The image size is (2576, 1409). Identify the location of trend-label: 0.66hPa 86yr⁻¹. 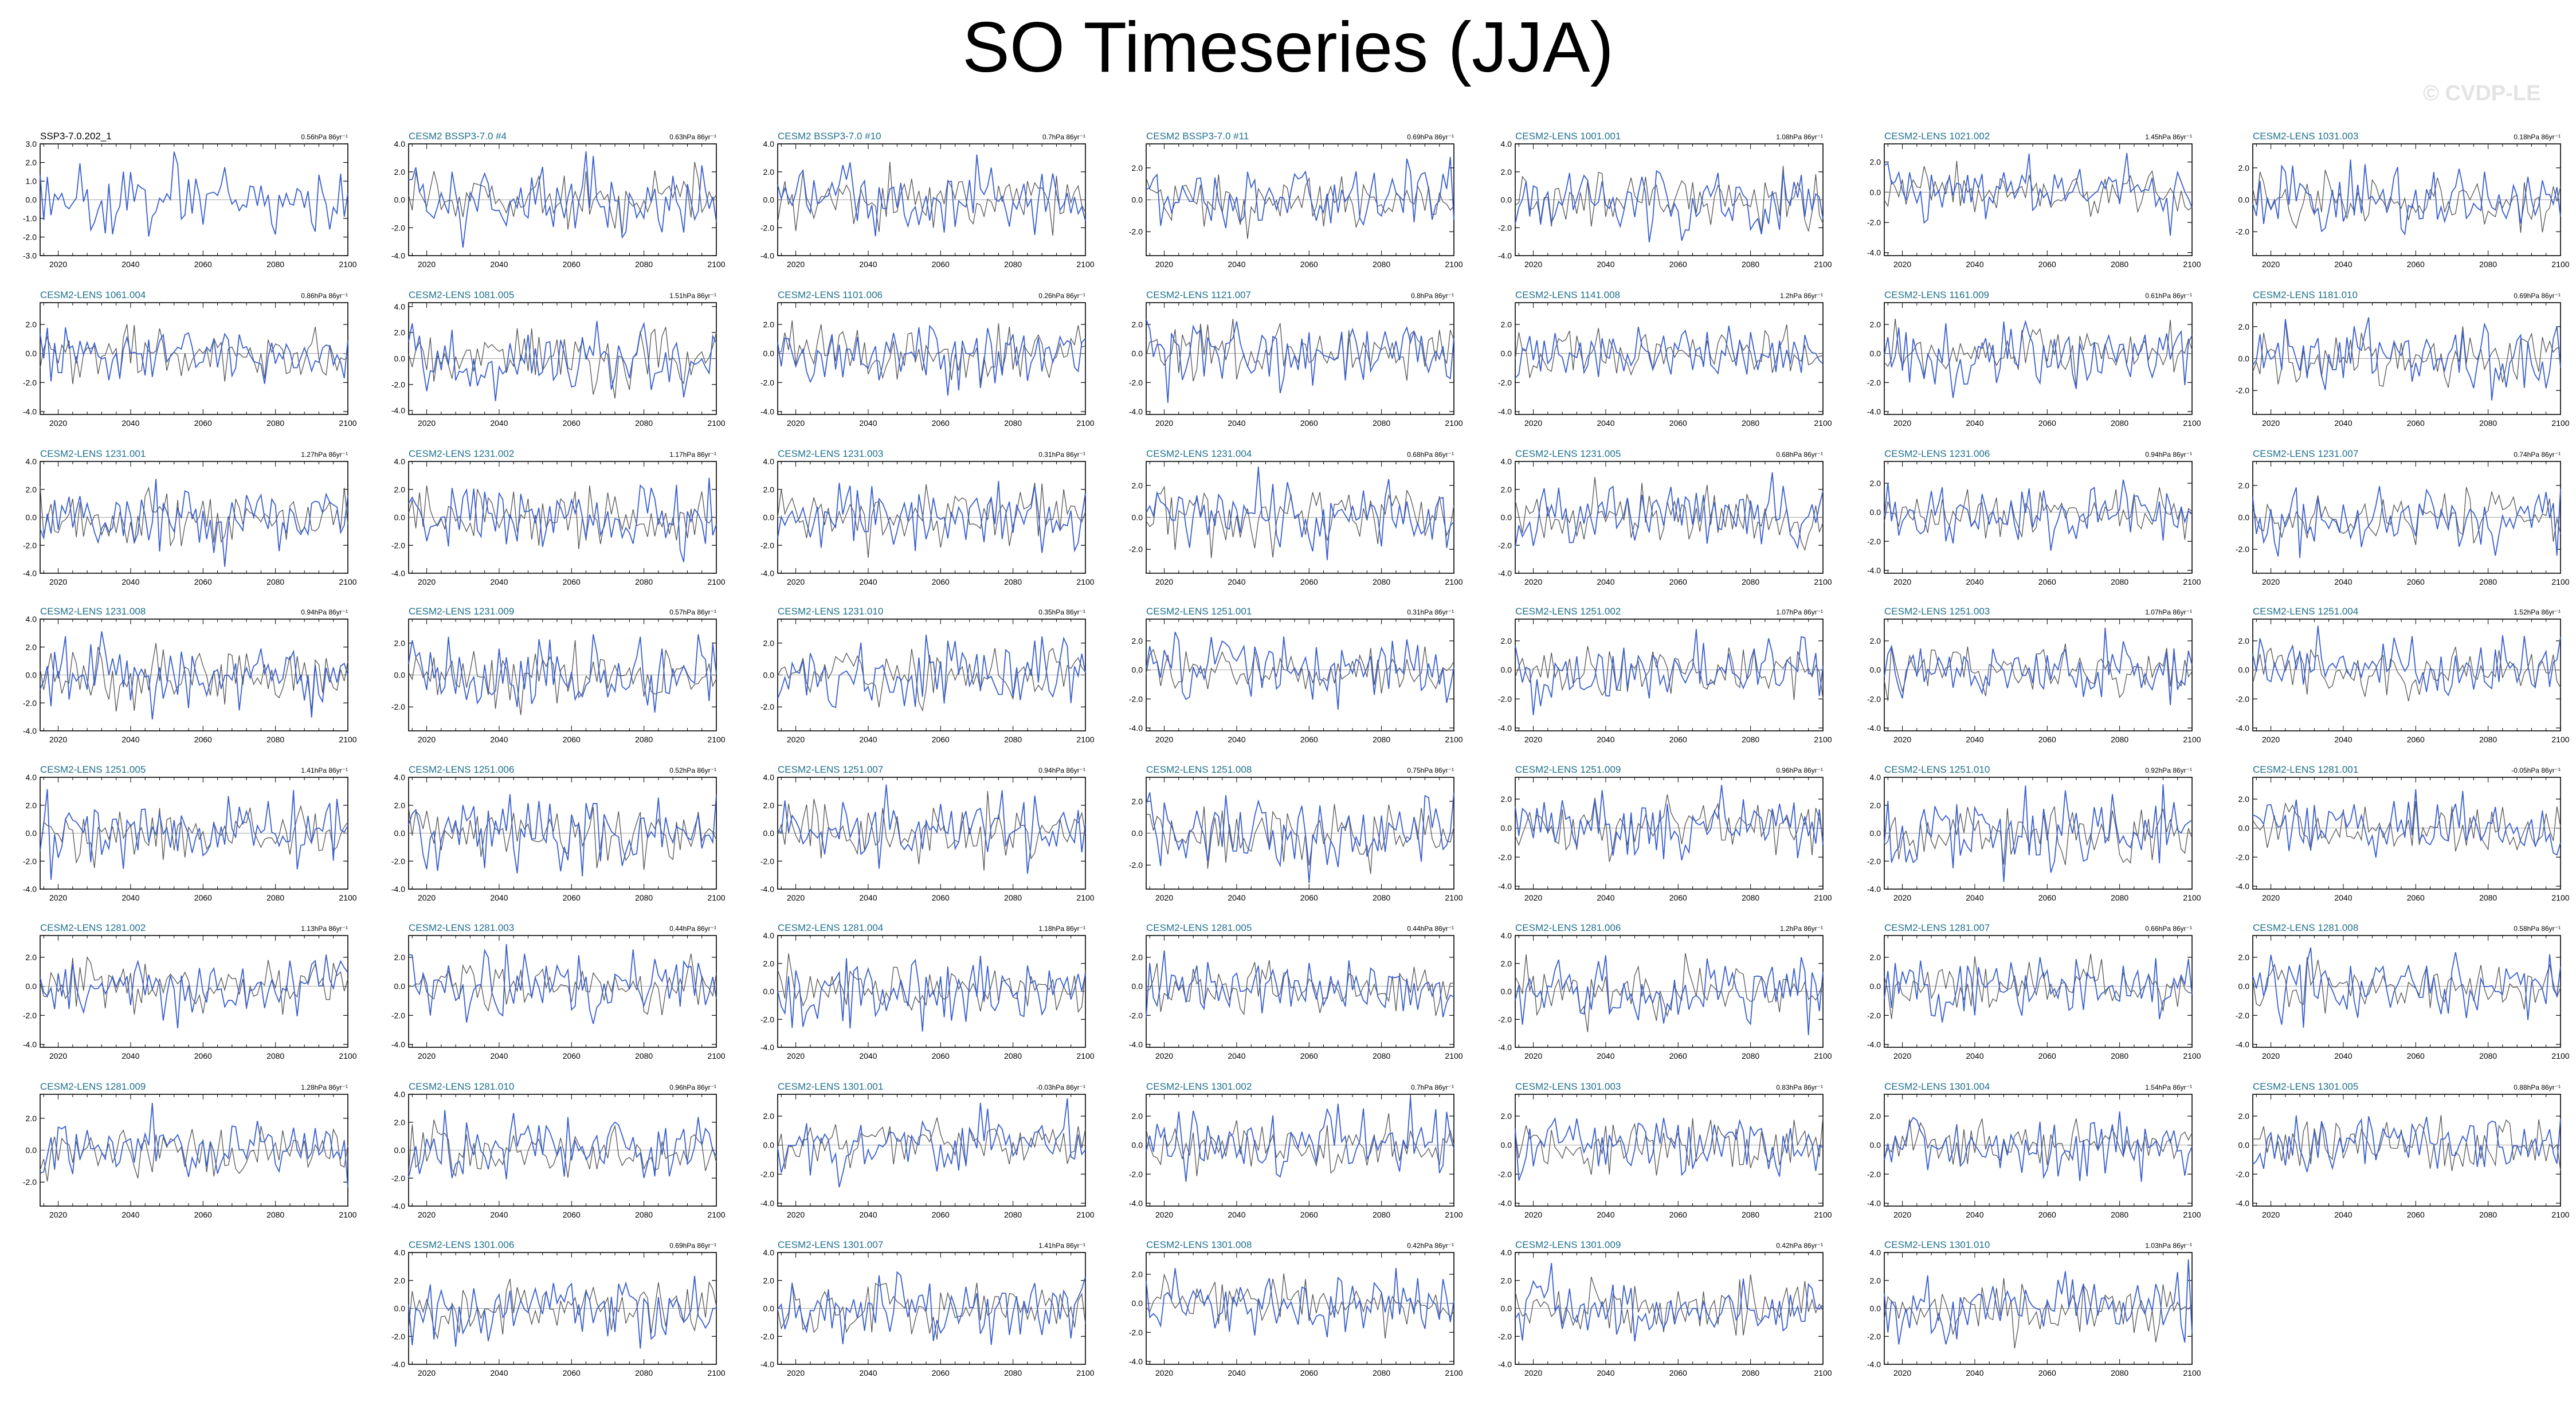
(2168, 929).